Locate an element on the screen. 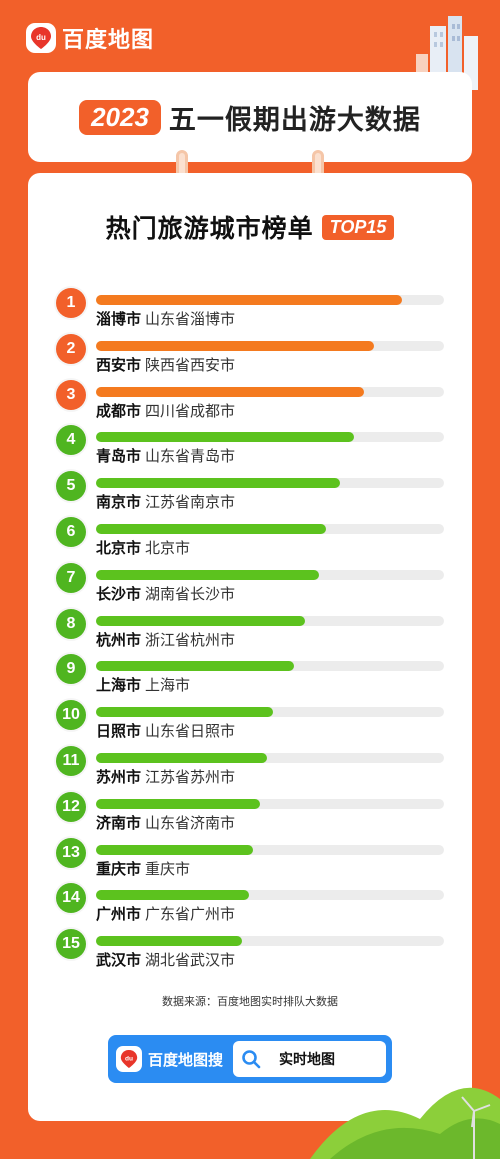 The image size is (500, 1159). rank-row: 5 南京市 江苏省南京市 is located at coordinates (250, 494).